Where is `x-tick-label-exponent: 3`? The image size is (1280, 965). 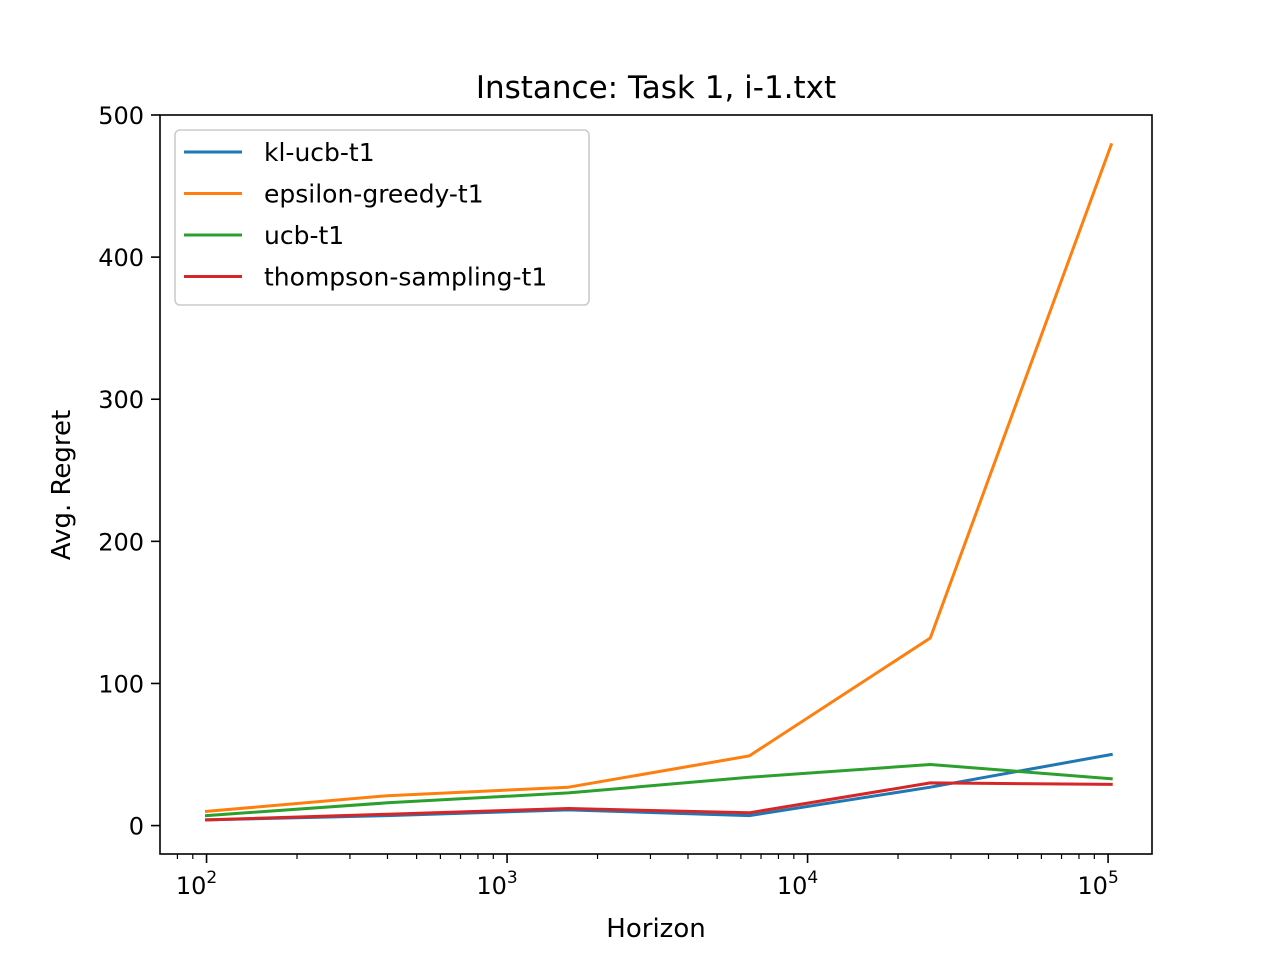 x-tick-label-exponent: 3 is located at coordinates (512, 878).